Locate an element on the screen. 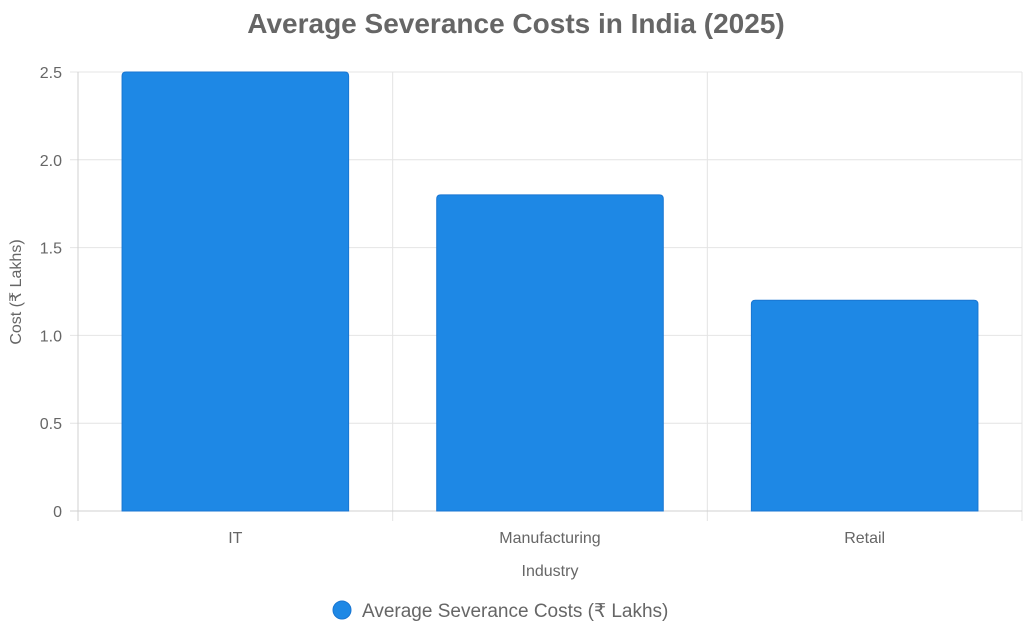  x-tick-label: IT is located at coordinates (235, 538).